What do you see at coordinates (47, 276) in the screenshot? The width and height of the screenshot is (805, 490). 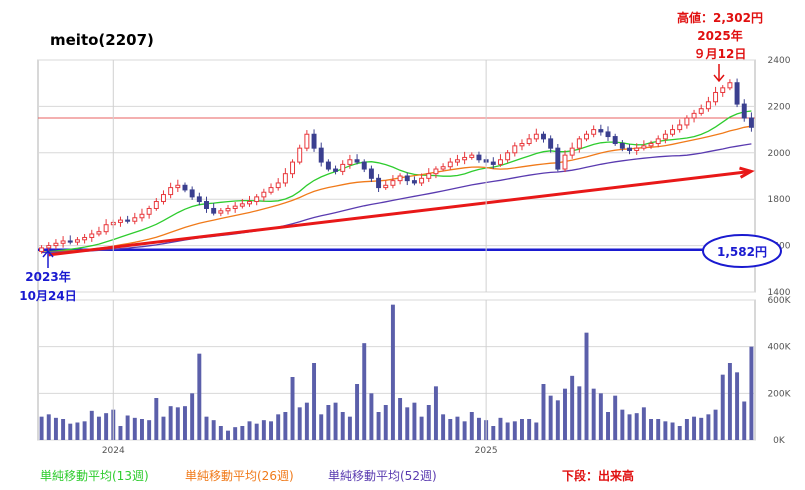 I see `low-year-label: 2023年` at bounding box center [47, 276].